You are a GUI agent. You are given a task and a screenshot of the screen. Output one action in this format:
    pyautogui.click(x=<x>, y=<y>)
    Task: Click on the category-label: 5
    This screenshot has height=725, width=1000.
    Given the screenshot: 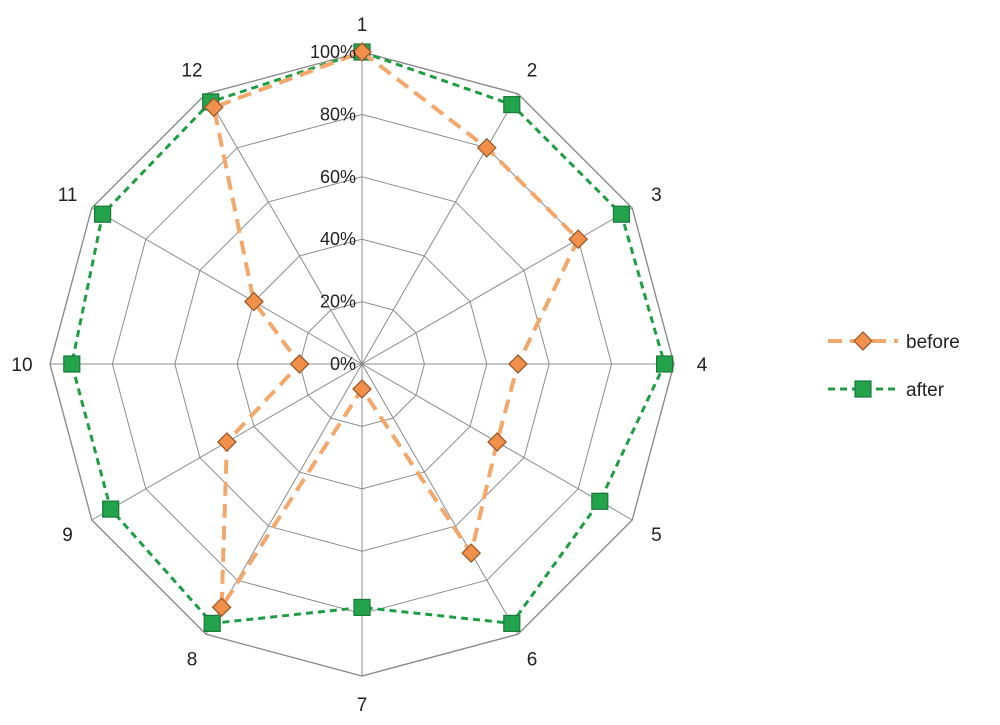 What is the action you would take?
    pyautogui.click(x=656, y=535)
    